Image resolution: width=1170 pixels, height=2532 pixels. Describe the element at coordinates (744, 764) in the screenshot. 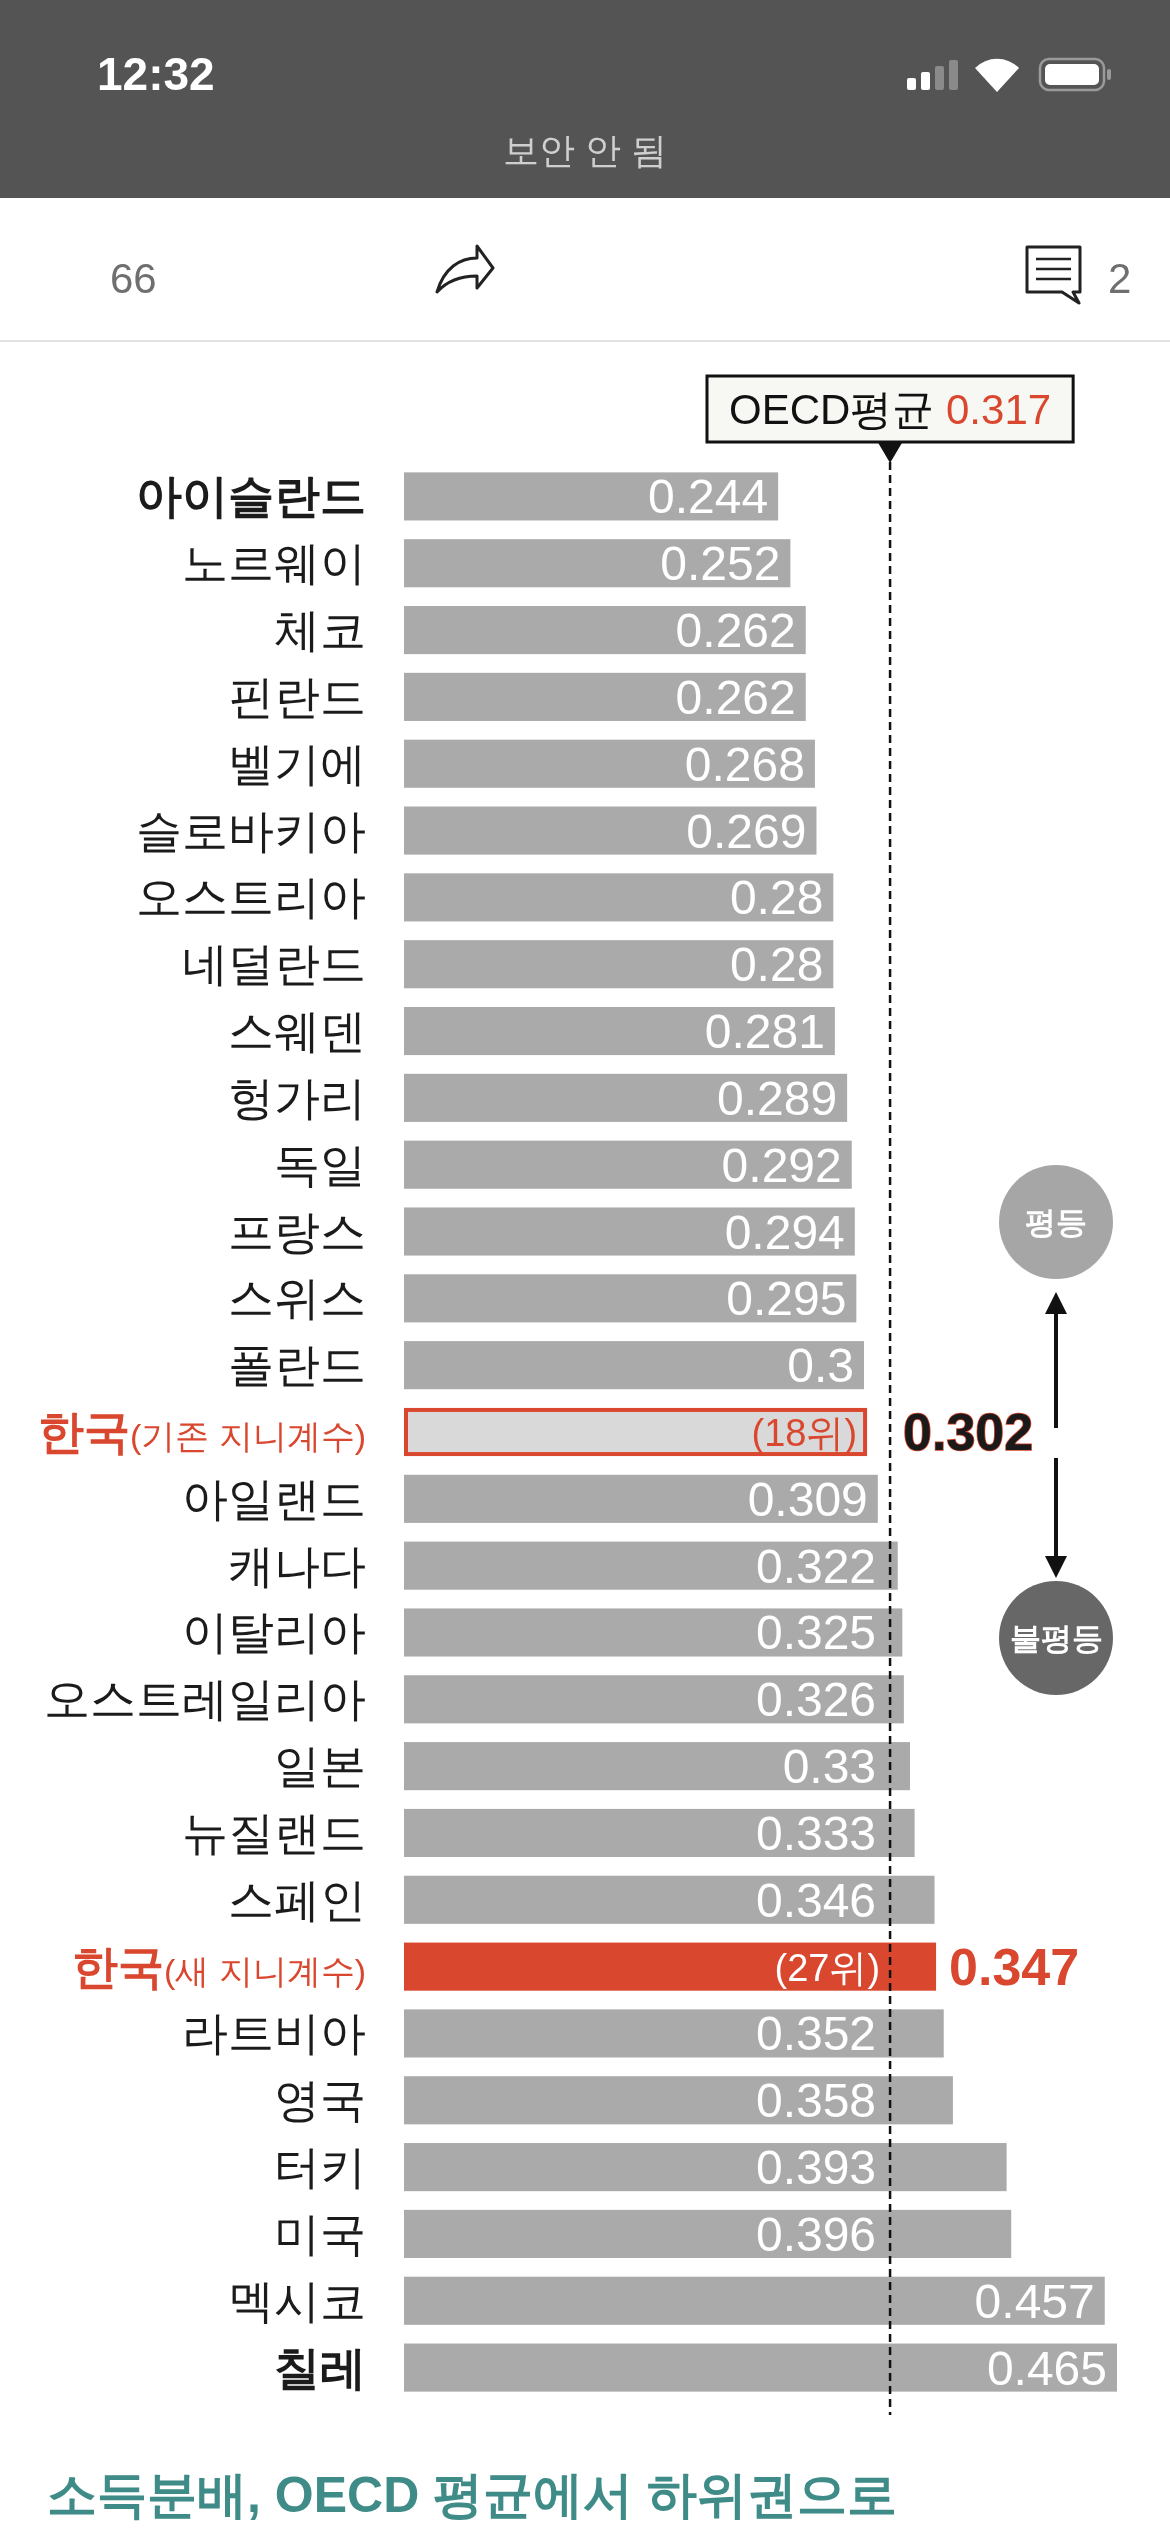

I see `data-label: 0.268` at that location.